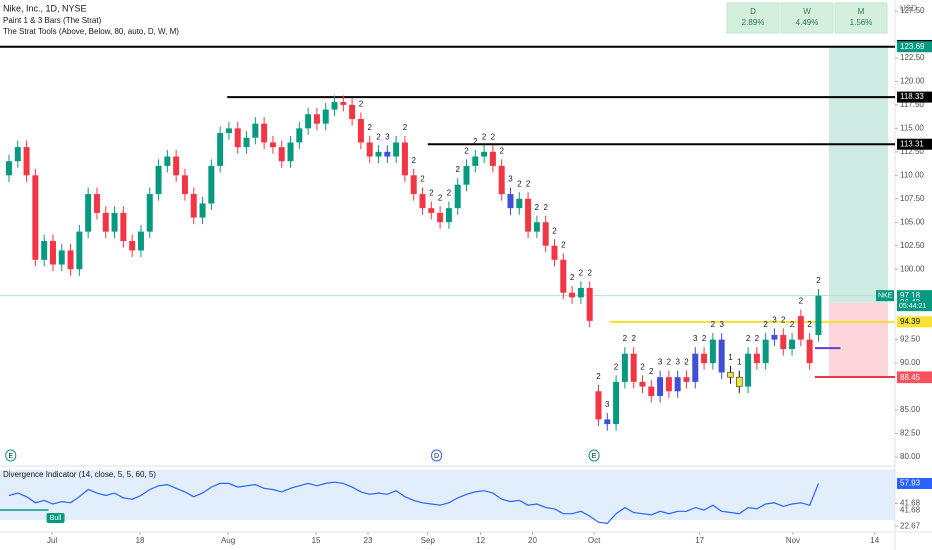 This screenshot has width=932, height=550. I want to click on x-tick-label: Nov, so click(793, 540).